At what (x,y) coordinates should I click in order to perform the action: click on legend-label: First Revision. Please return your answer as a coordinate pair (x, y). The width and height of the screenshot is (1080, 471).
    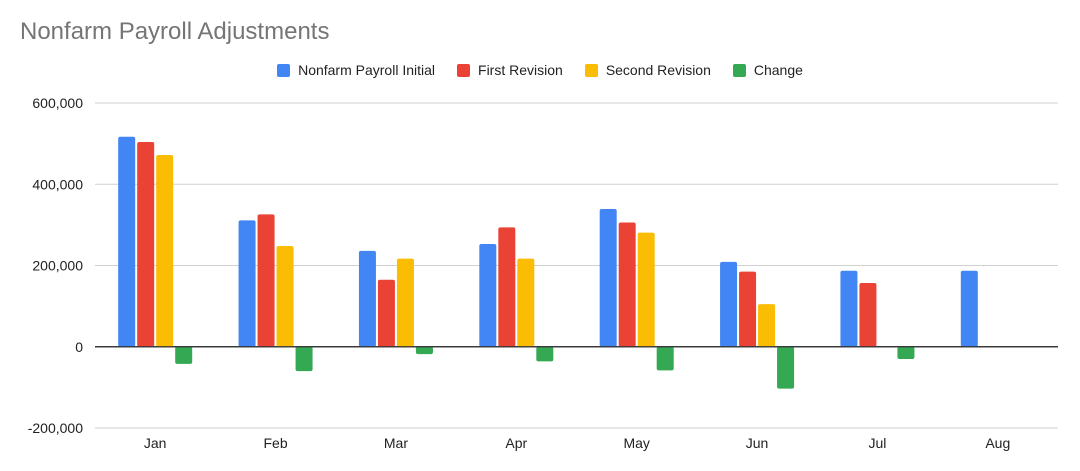
    Looking at the image, I should click on (520, 70).